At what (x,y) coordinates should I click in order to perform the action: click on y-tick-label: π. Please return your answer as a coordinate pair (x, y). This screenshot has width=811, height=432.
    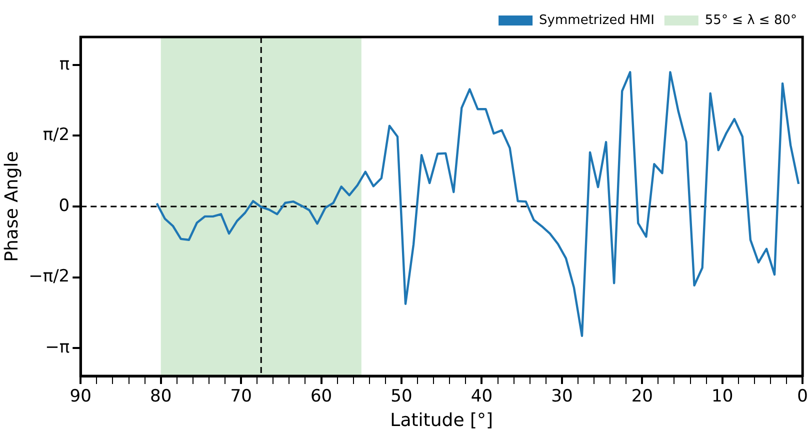
    Looking at the image, I should click on (64, 64).